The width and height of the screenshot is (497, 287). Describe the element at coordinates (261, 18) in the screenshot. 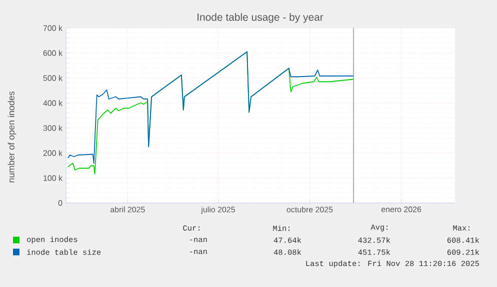

I see `chart-title: Inode table usage - by year` at that location.